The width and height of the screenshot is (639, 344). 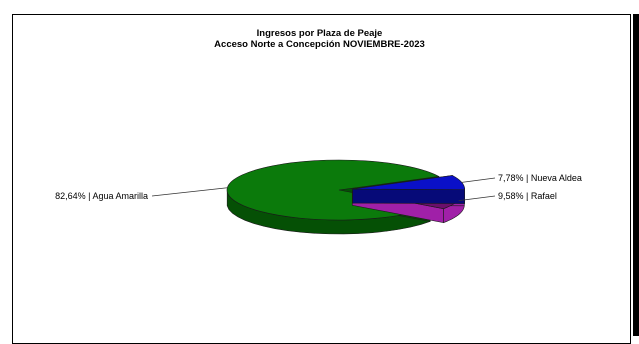 What do you see at coordinates (101, 196) in the screenshot?
I see `data-label-agua-amarilla: 82,64% | Agua Amarilla` at bounding box center [101, 196].